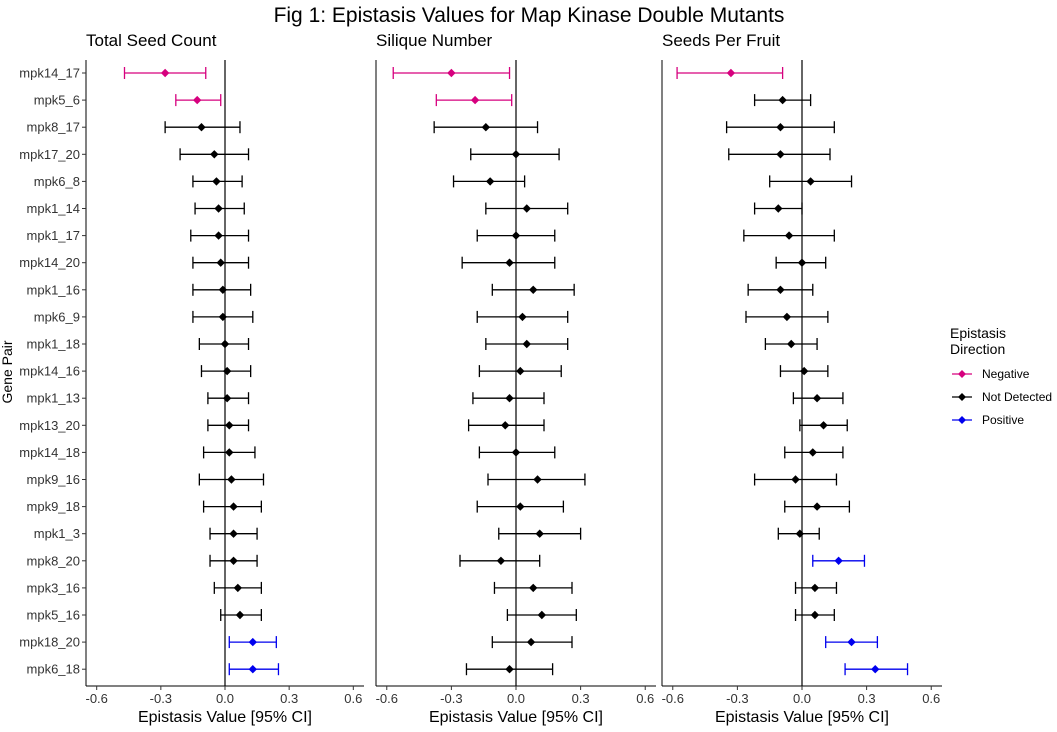  Describe the element at coordinates (229, 452) in the screenshot. I see `point-mpk14-18-total-seed-count` at that location.